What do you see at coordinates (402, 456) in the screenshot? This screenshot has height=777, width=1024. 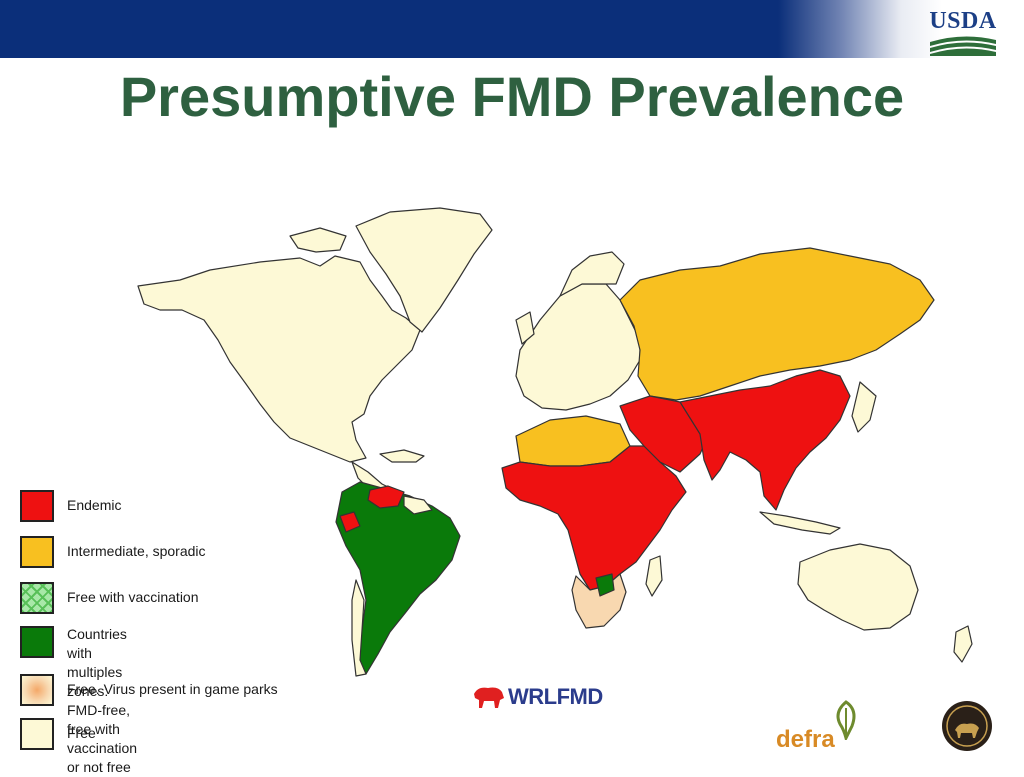 I see `region-caribbean` at bounding box center [402, 456].